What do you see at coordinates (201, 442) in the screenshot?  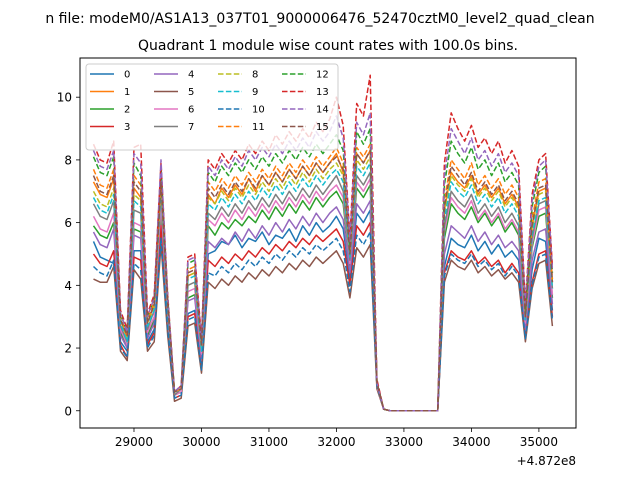 I see `x-tick-label: 30000` at bounding box center [201, 442].